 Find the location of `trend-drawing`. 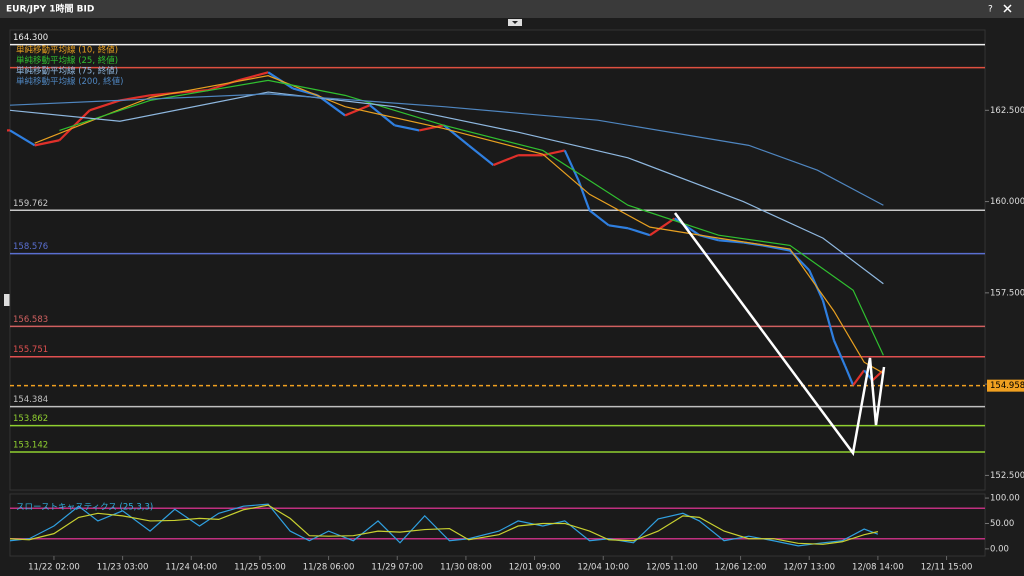

trend-drawing is located at coordinates (779, 334).